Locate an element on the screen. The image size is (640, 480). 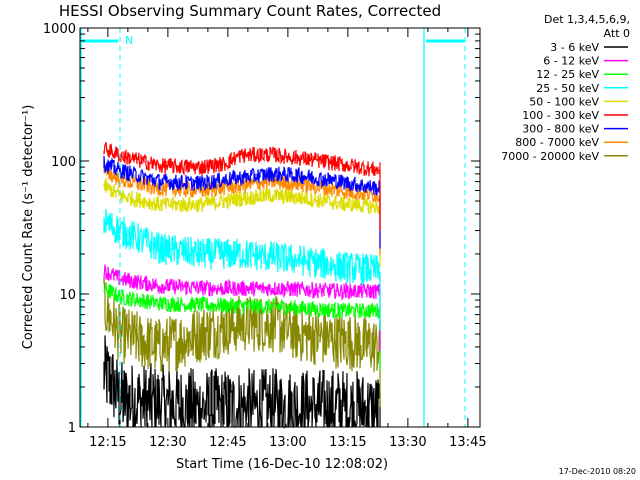
y-tick-label: 100 is located at coordinates (63, 162).